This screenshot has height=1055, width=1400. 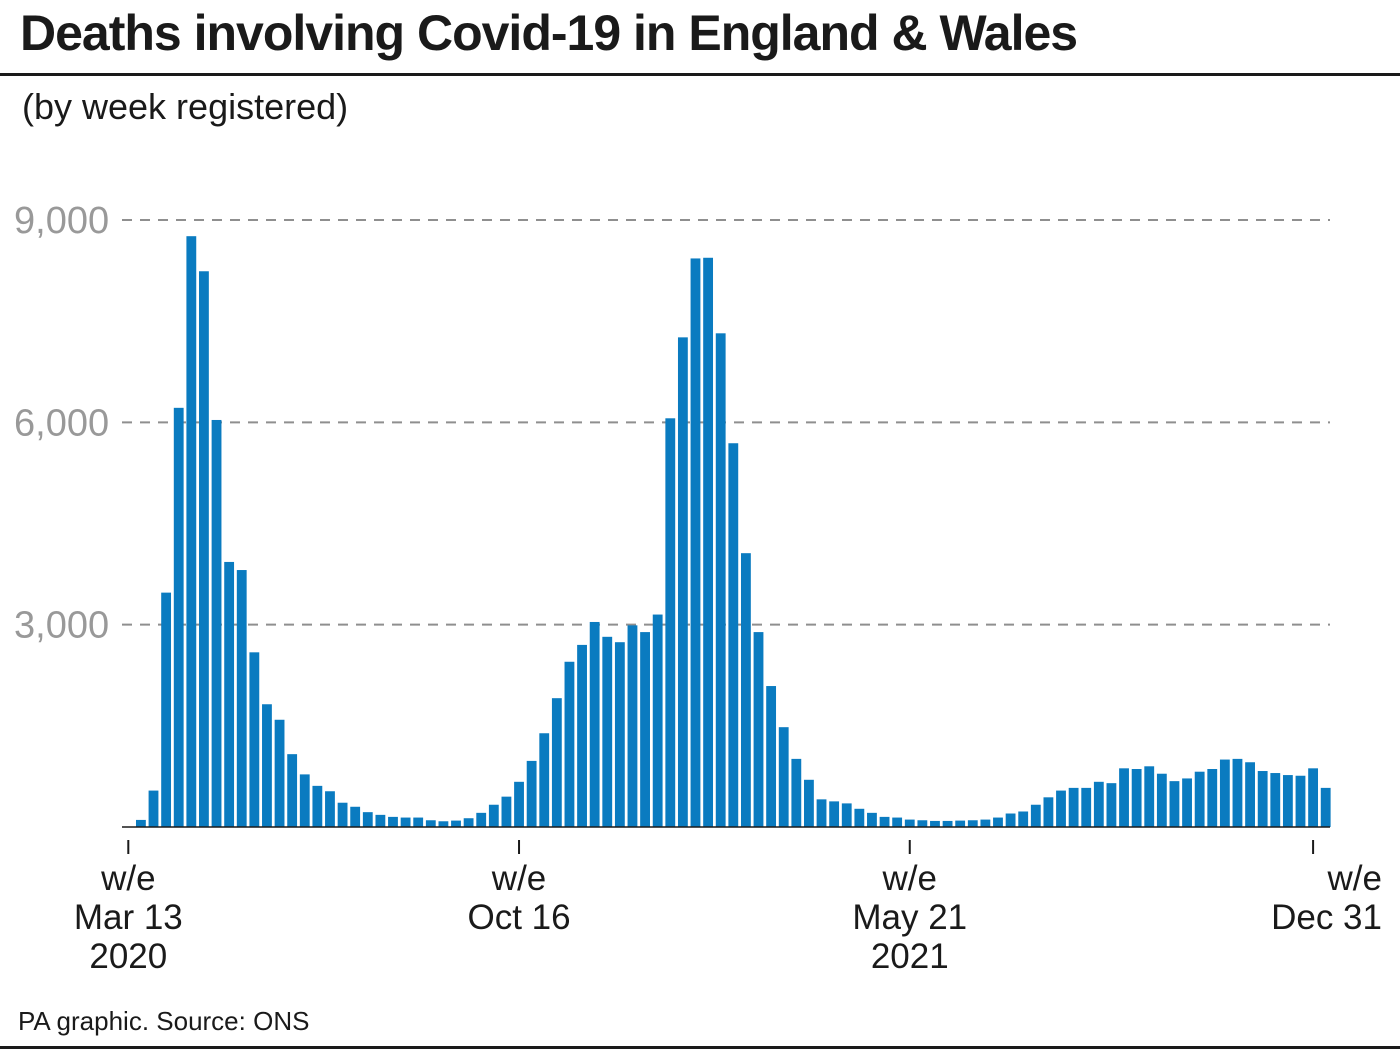 I want to click on x-tick-label: 2020, so click(x=128, y=956).